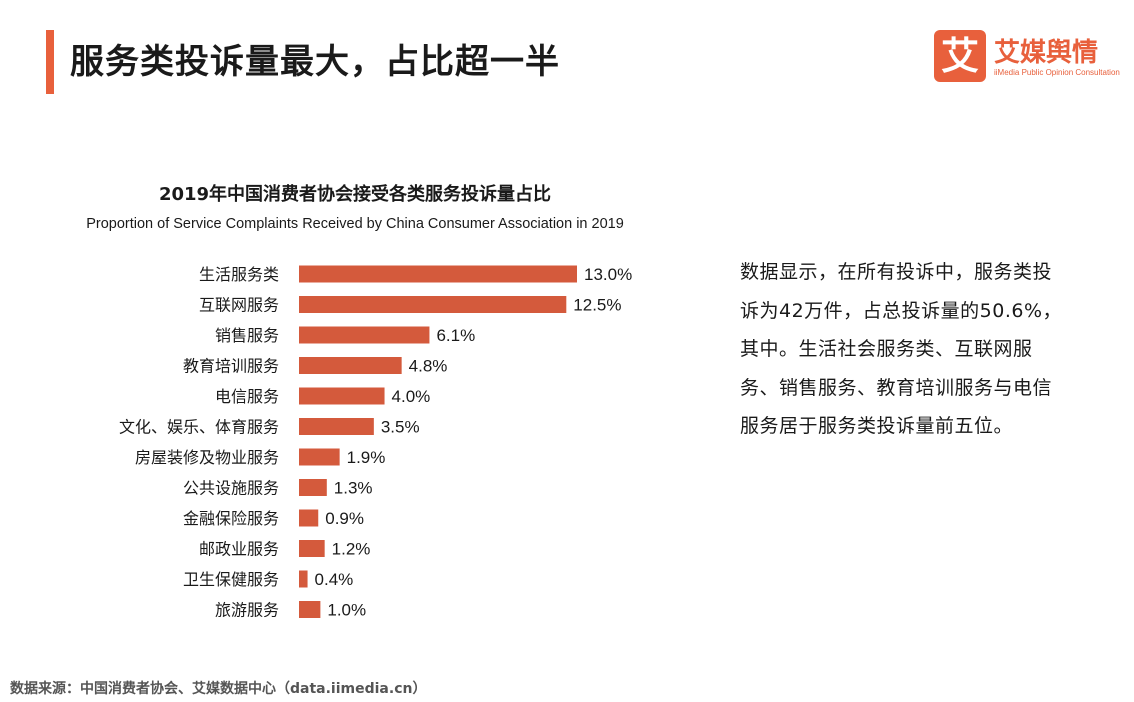  What do you see at coordinates (366, 457) in the screenshot?
I see `value-label: 1.9%` at bounding box center [366, 457].